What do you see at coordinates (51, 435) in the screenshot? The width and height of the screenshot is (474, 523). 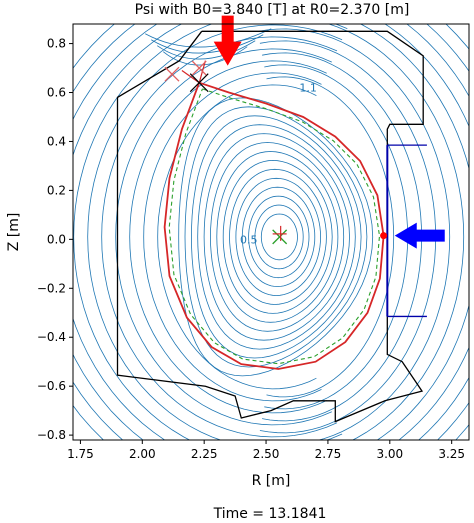 I see `y-tick-label: −0.8` at bounding box center [51, 435].